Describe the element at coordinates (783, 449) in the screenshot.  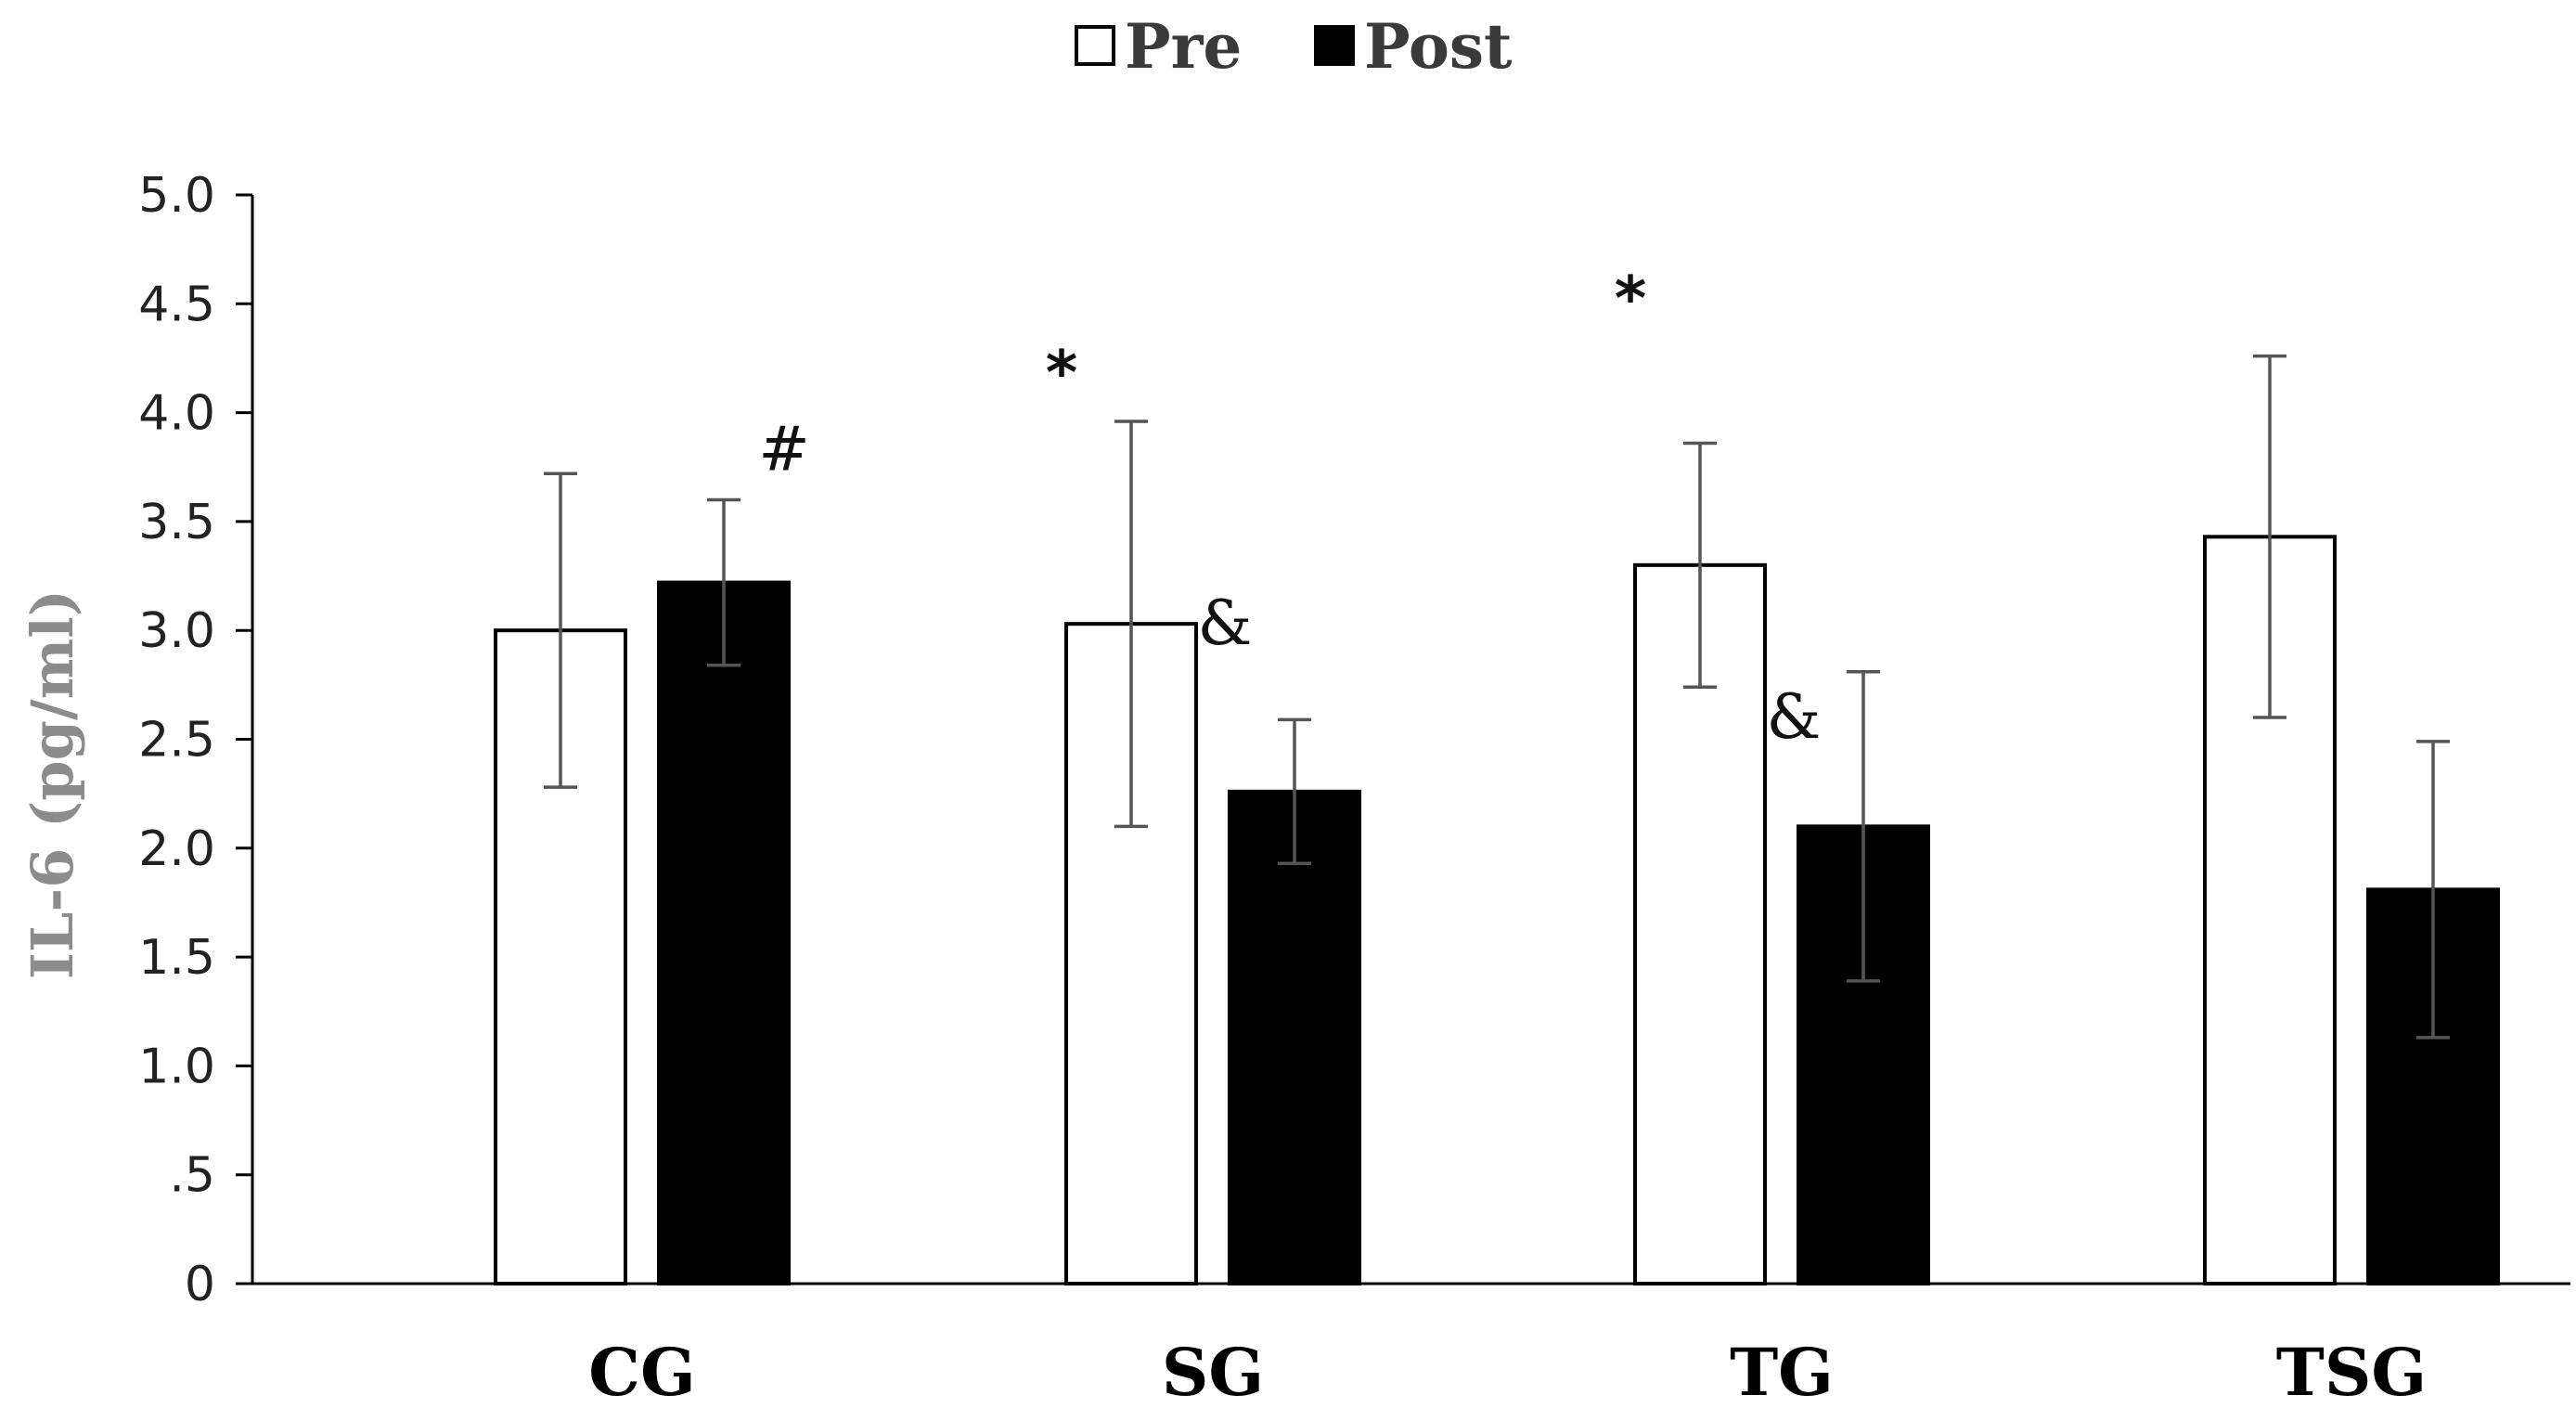
I see `annotation-hash-cg: #` at that location.